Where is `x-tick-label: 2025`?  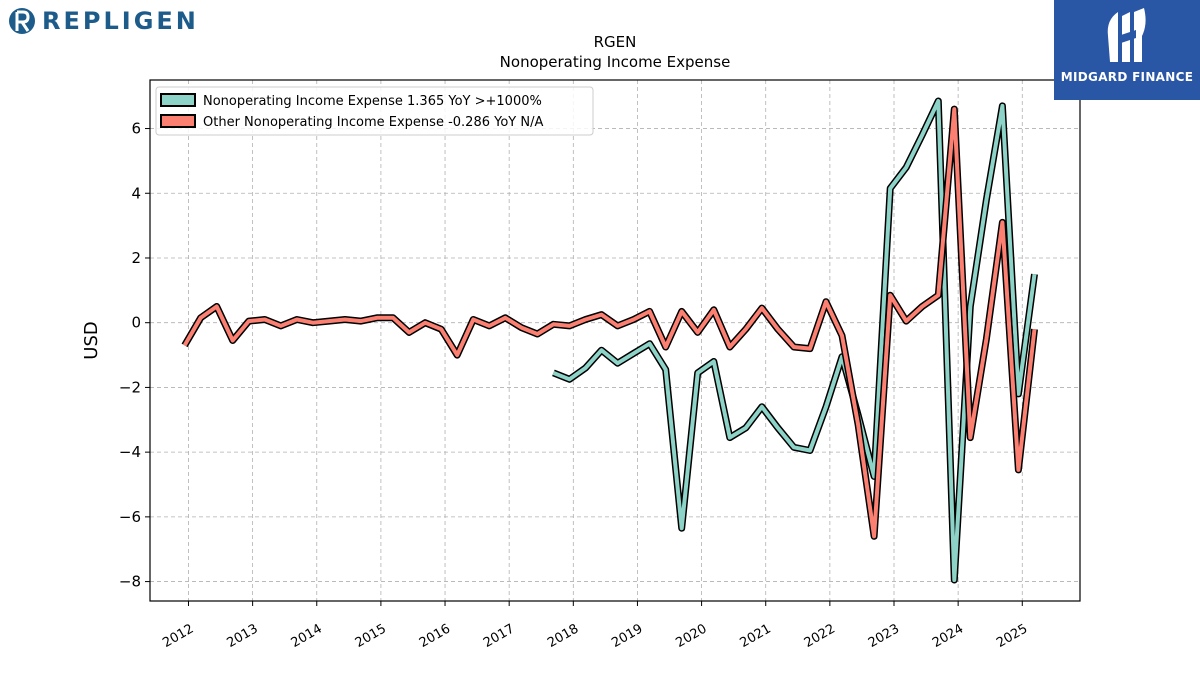
x-tick-label: 2025 is located at coordinates (1012, 636).